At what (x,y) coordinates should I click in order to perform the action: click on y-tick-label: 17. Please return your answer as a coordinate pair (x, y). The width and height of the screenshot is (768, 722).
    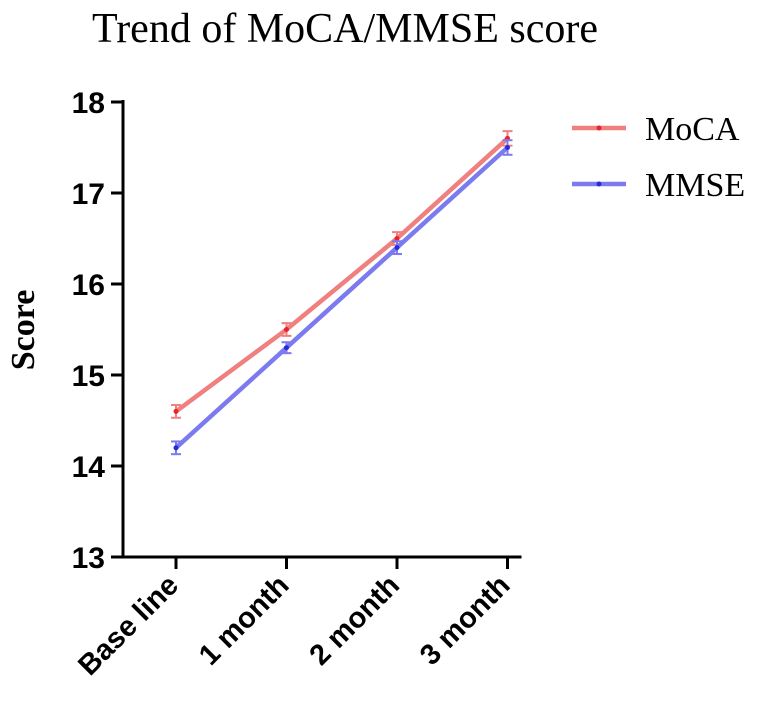
    Looking at the image, I should click on (88, 194).